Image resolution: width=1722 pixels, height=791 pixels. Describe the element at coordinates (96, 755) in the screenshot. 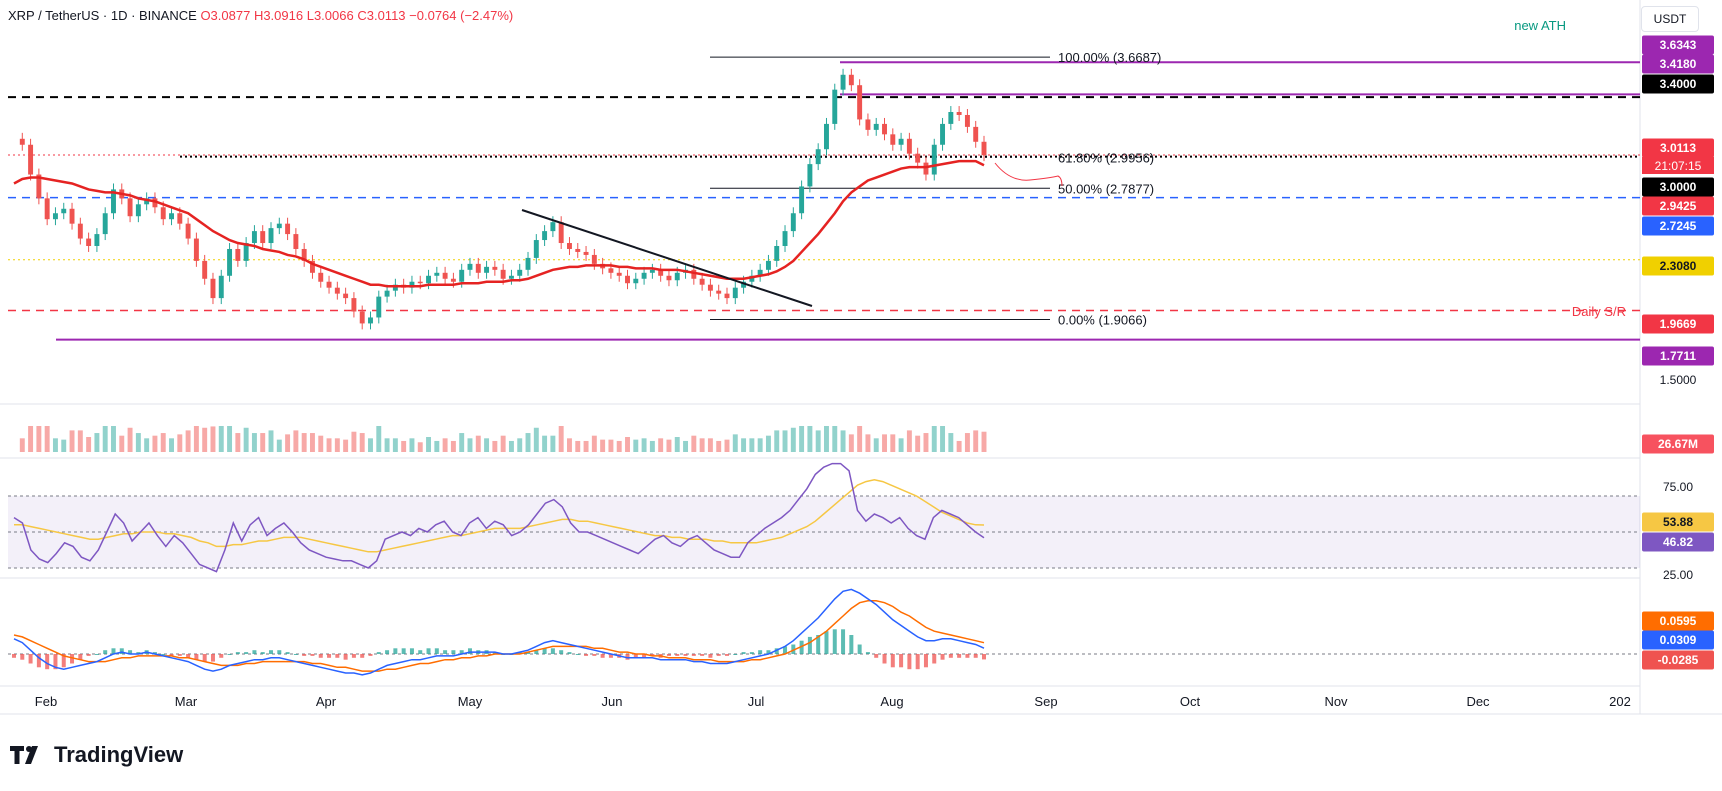

I see `brand-footer: TradingView` at that location.